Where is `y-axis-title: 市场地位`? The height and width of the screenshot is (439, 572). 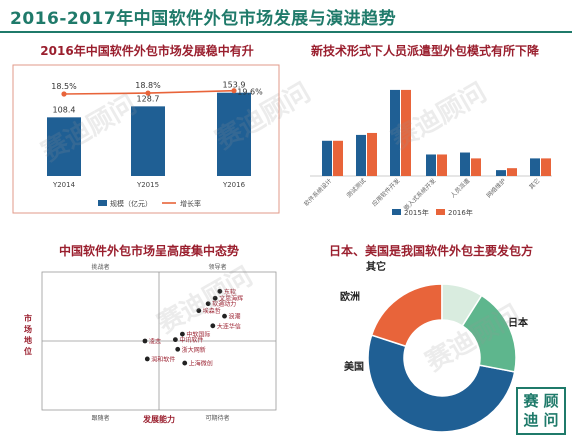 y-axis-title: 市场地位 is located at coordinates (28, 334).